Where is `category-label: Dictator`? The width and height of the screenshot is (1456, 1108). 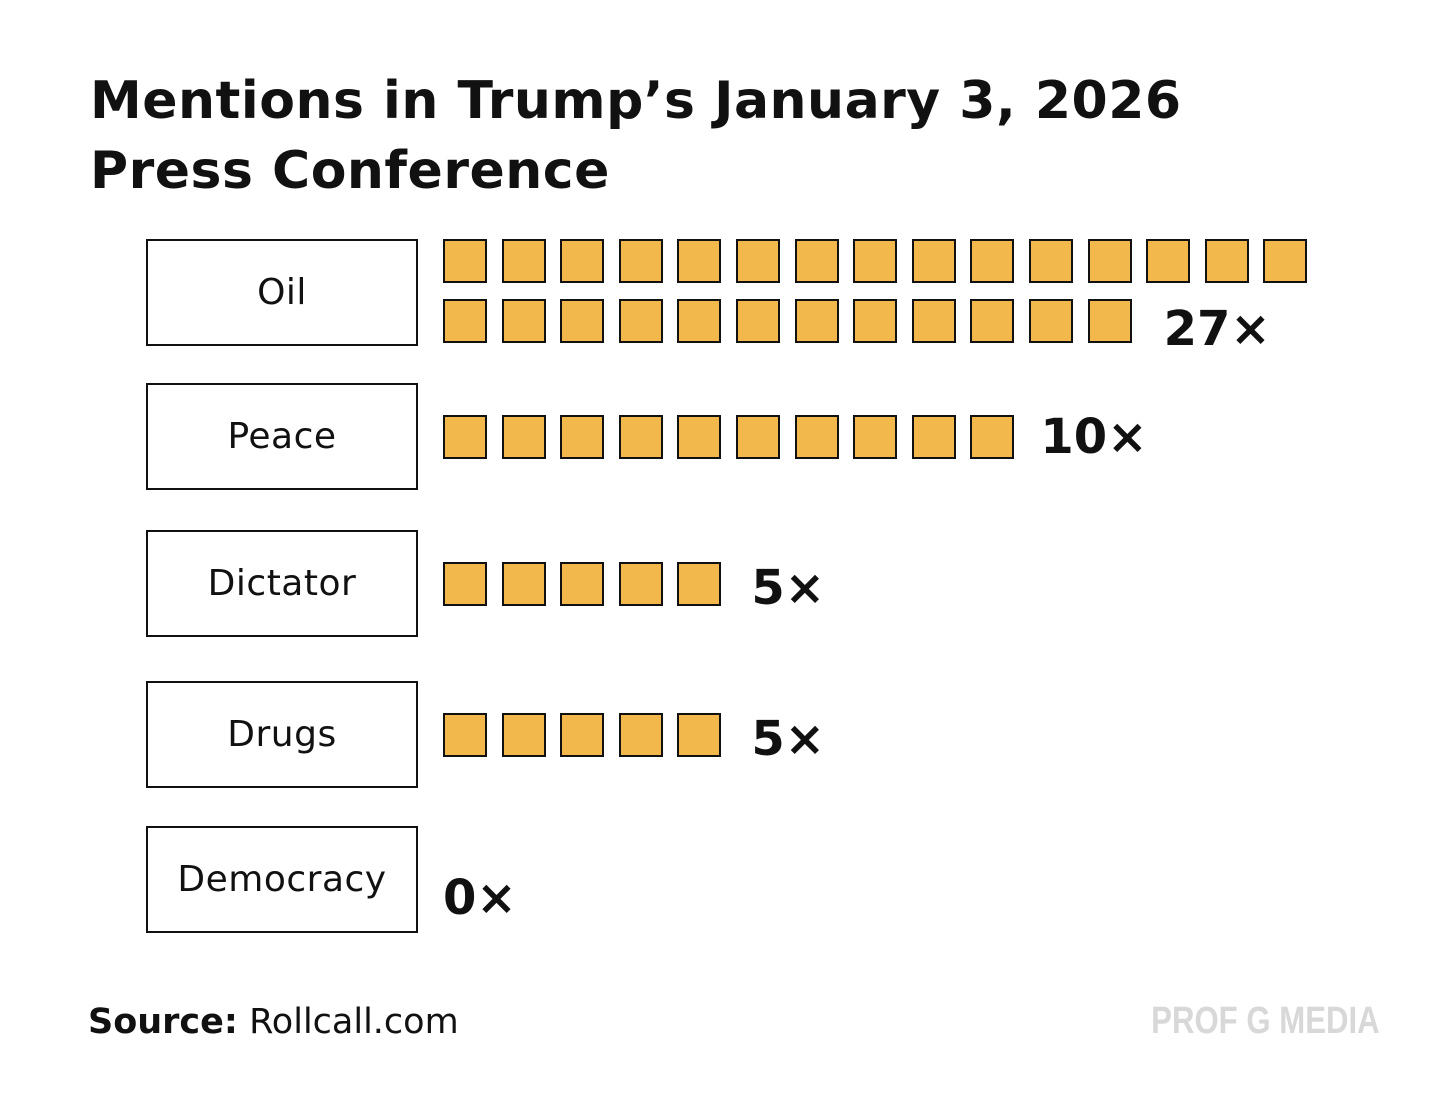 category-label: Dictator is located at coordinates (282, 583).